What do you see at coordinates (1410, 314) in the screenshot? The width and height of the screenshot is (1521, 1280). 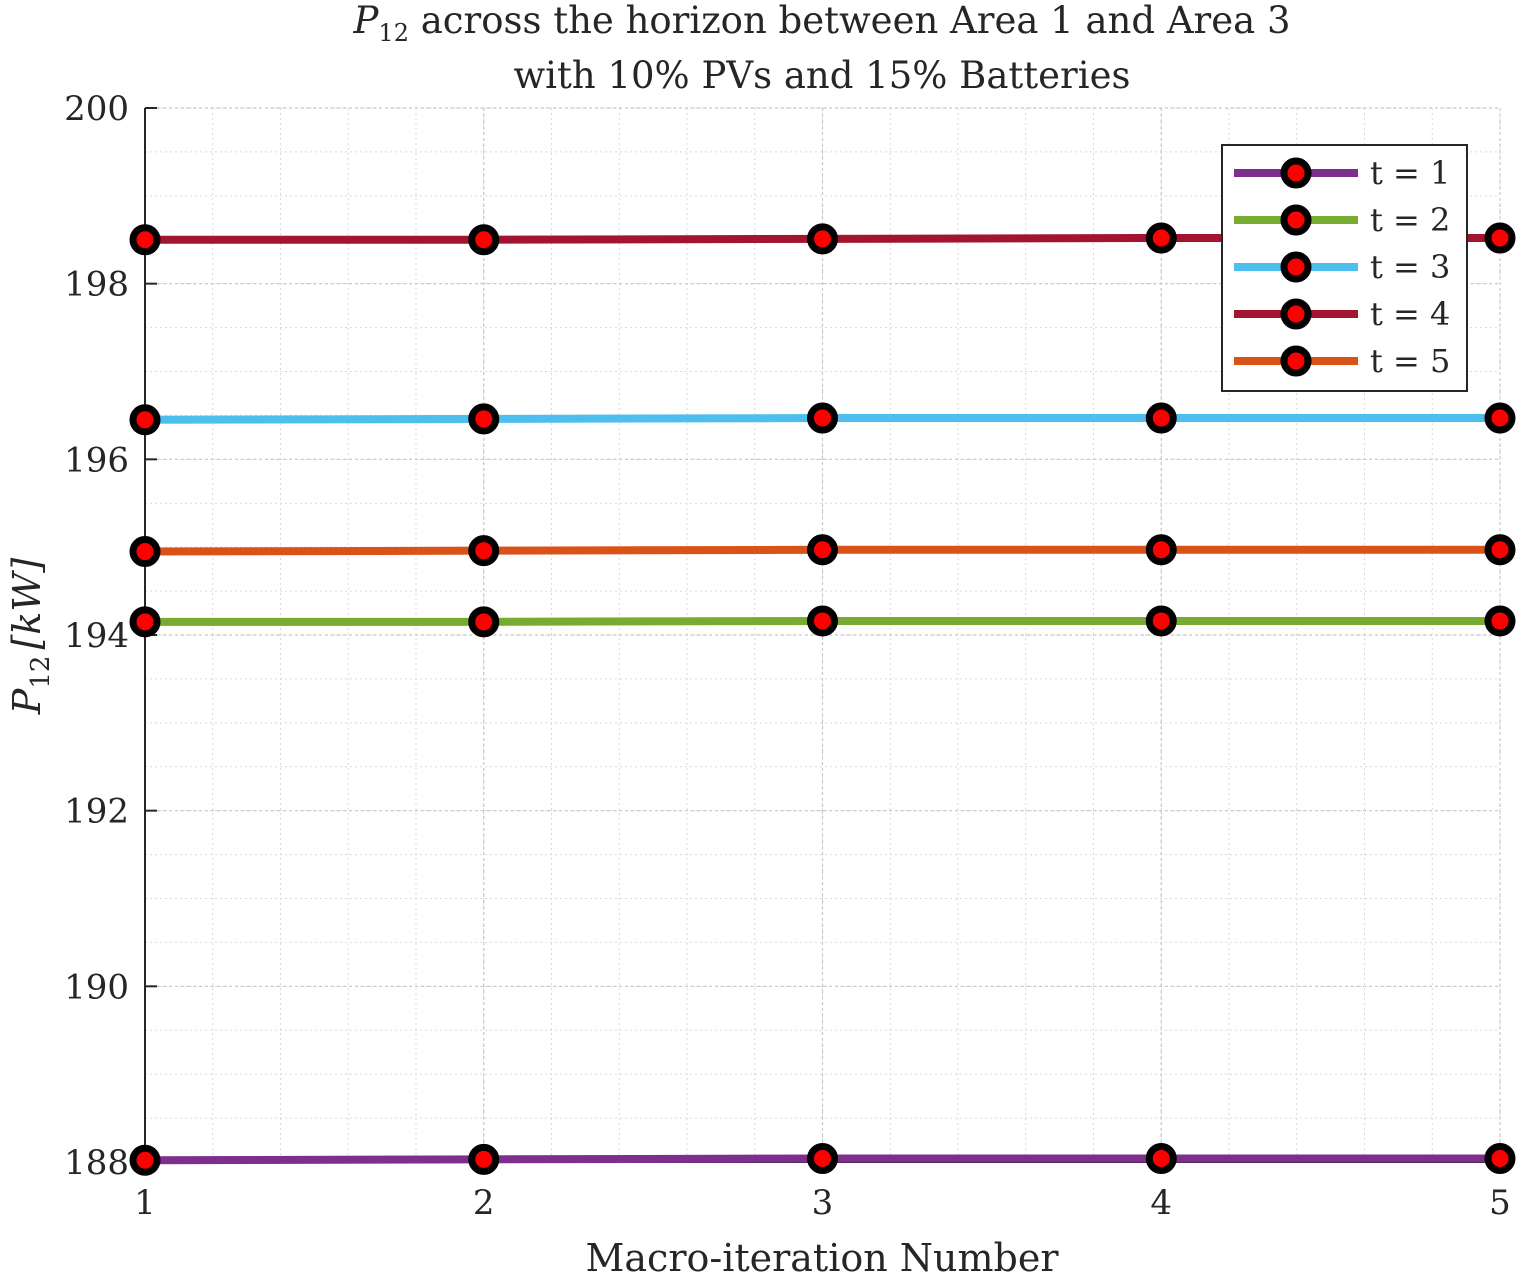 I see `legend-label: t = 4` at bounding box center [1410, 314].